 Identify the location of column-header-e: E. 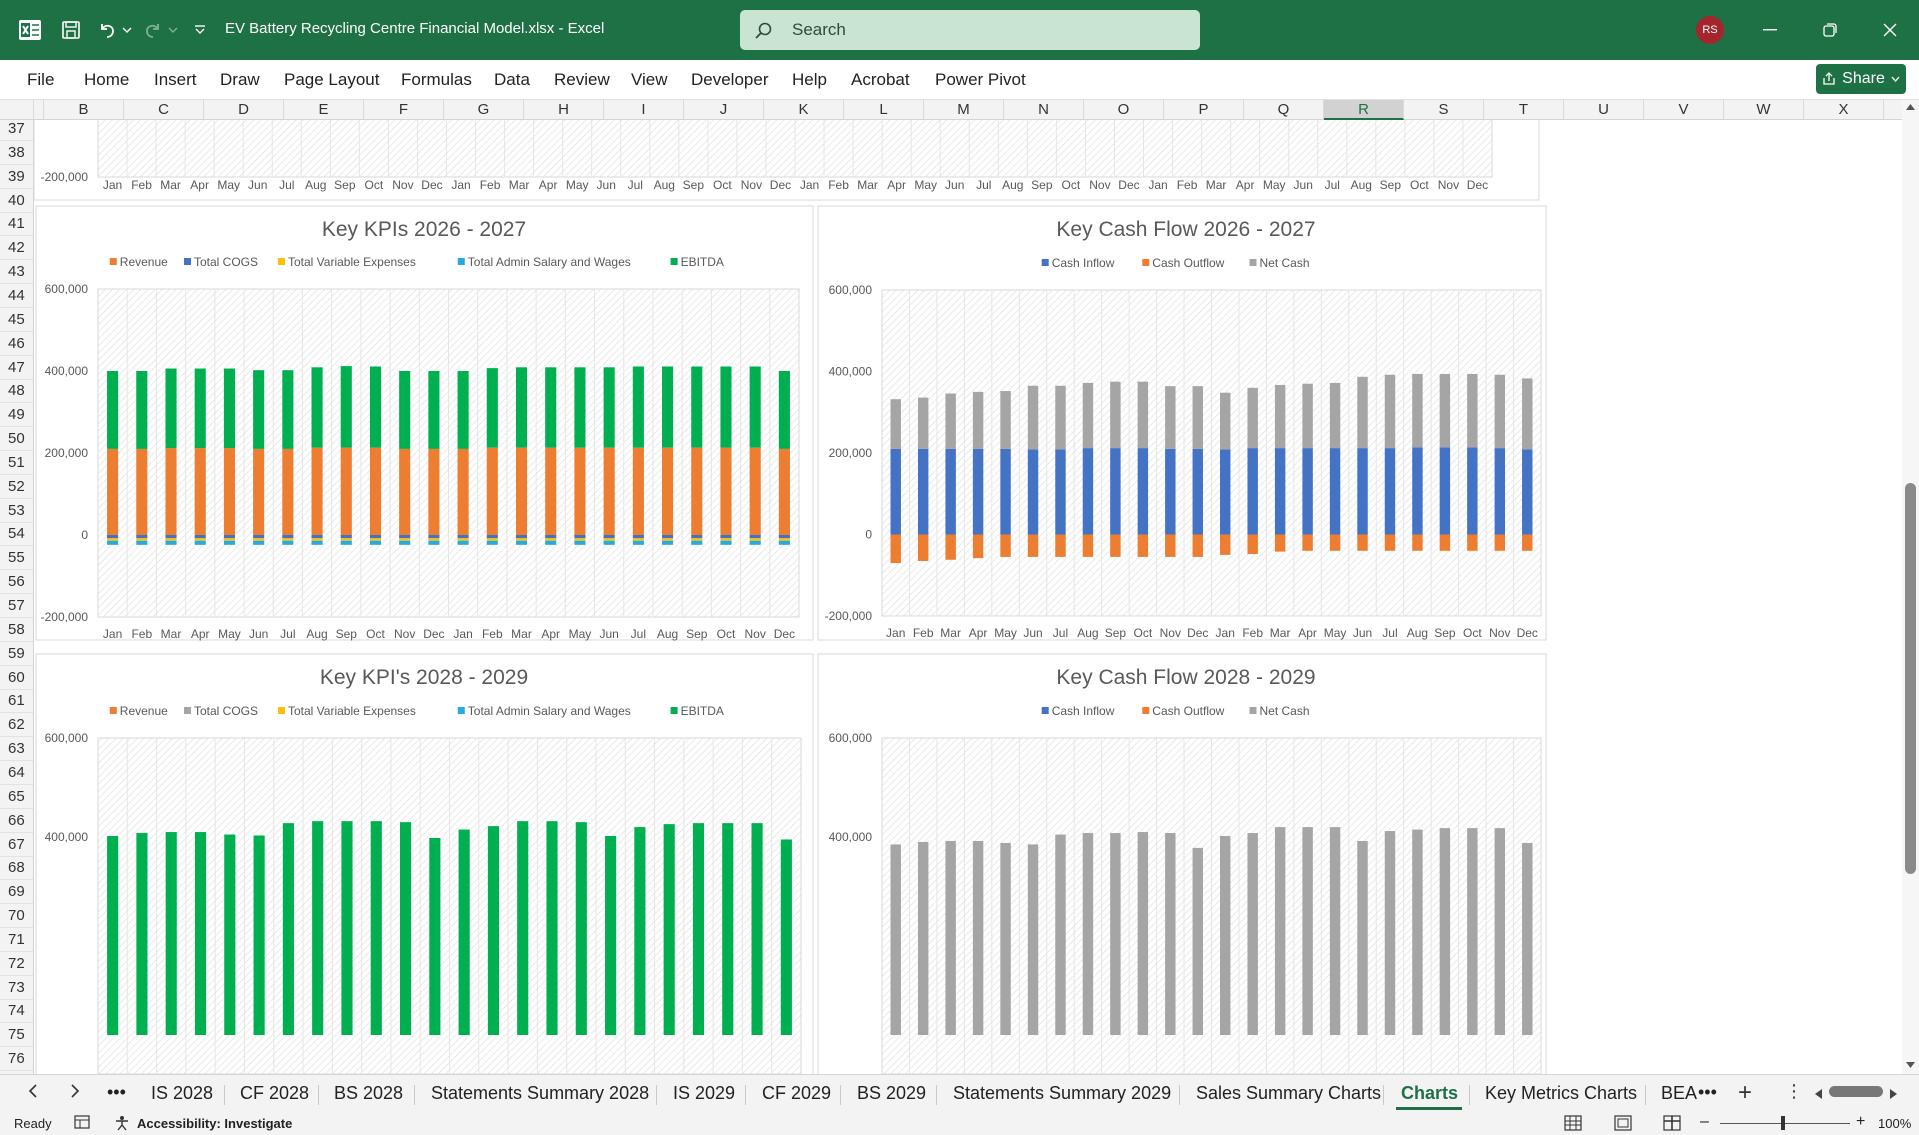
(324, 110).